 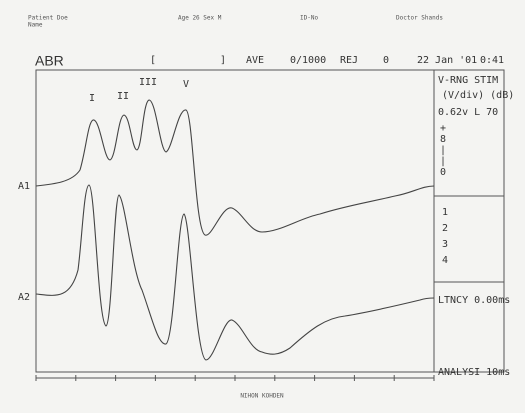 What do you see at coordinates (474, 372) in the screenshot?
I see `analysis: ANALYSI 10ms` at bounding box center [474, 372].